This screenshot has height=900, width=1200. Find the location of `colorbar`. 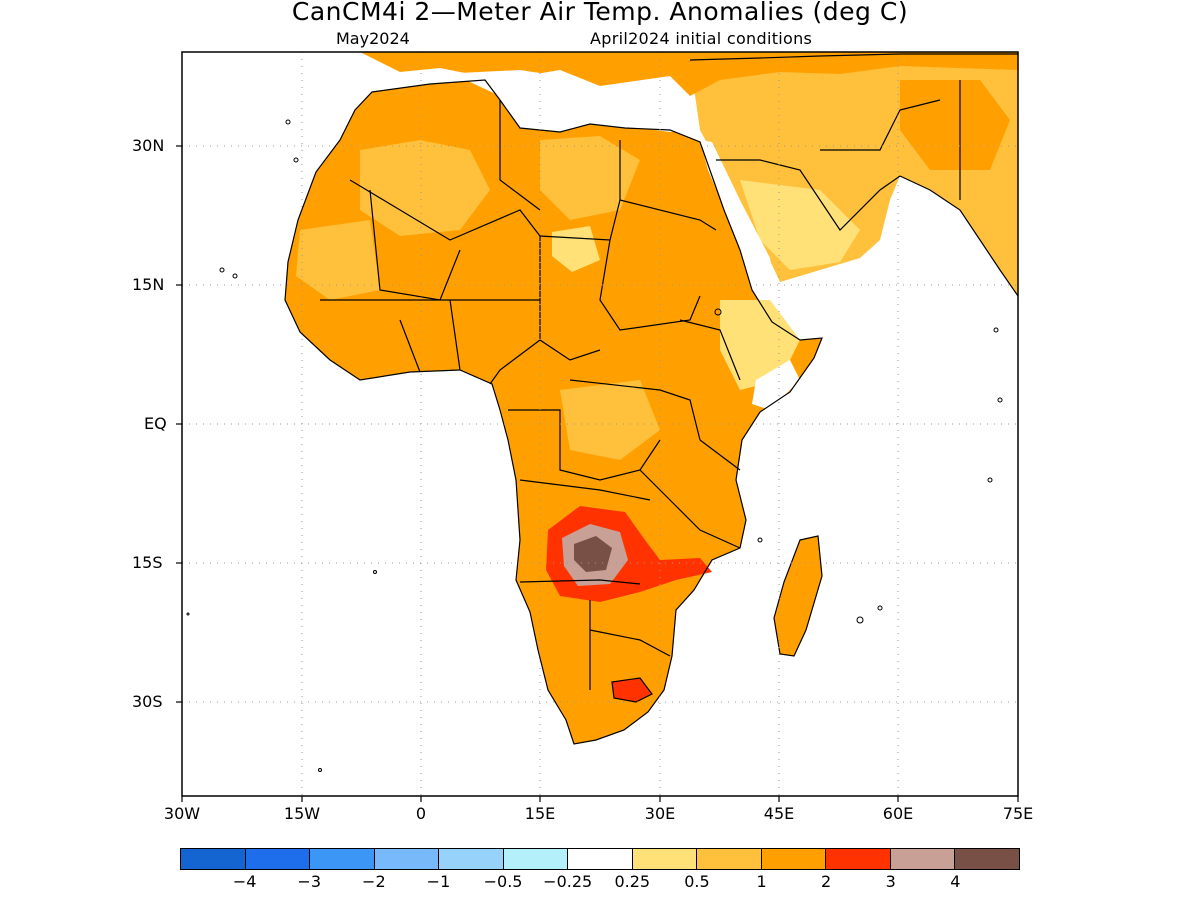

colorbar is located at coordinates (600, 859).